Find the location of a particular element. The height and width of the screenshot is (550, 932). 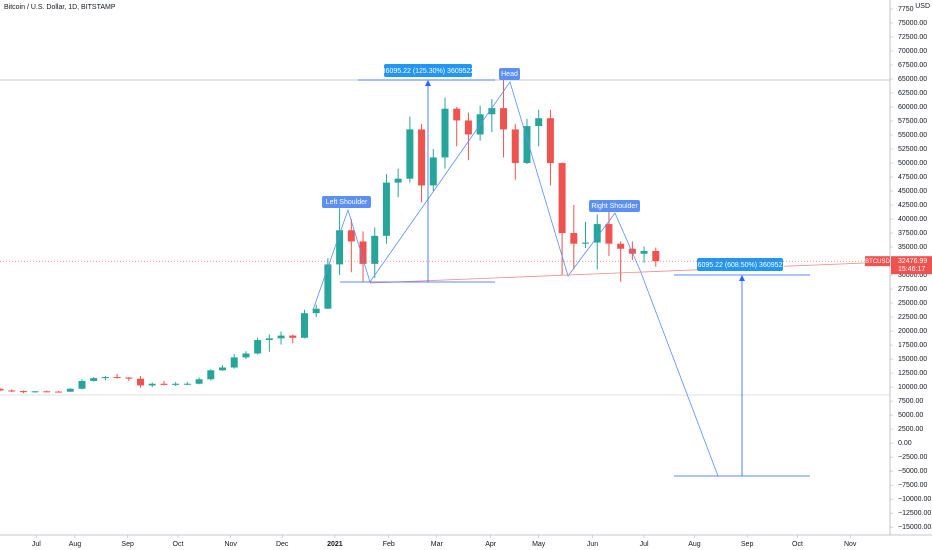

measure-label: 36095.22 (125.30%) 3609522 is located at coordinates (428, 71).